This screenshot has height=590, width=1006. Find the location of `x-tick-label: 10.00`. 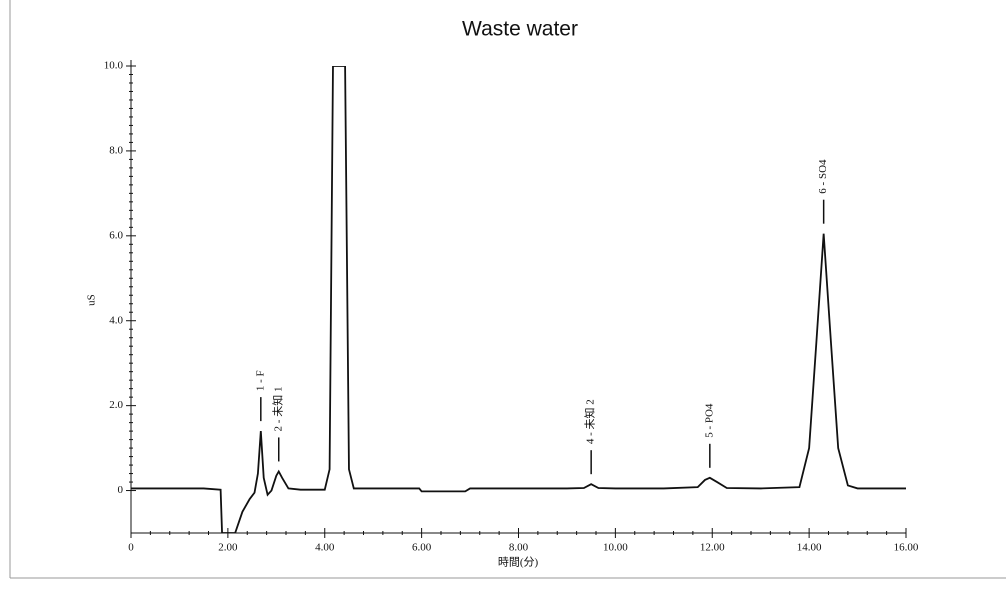

x-tick-label: 10.00 is located at coordinates (615, 548).